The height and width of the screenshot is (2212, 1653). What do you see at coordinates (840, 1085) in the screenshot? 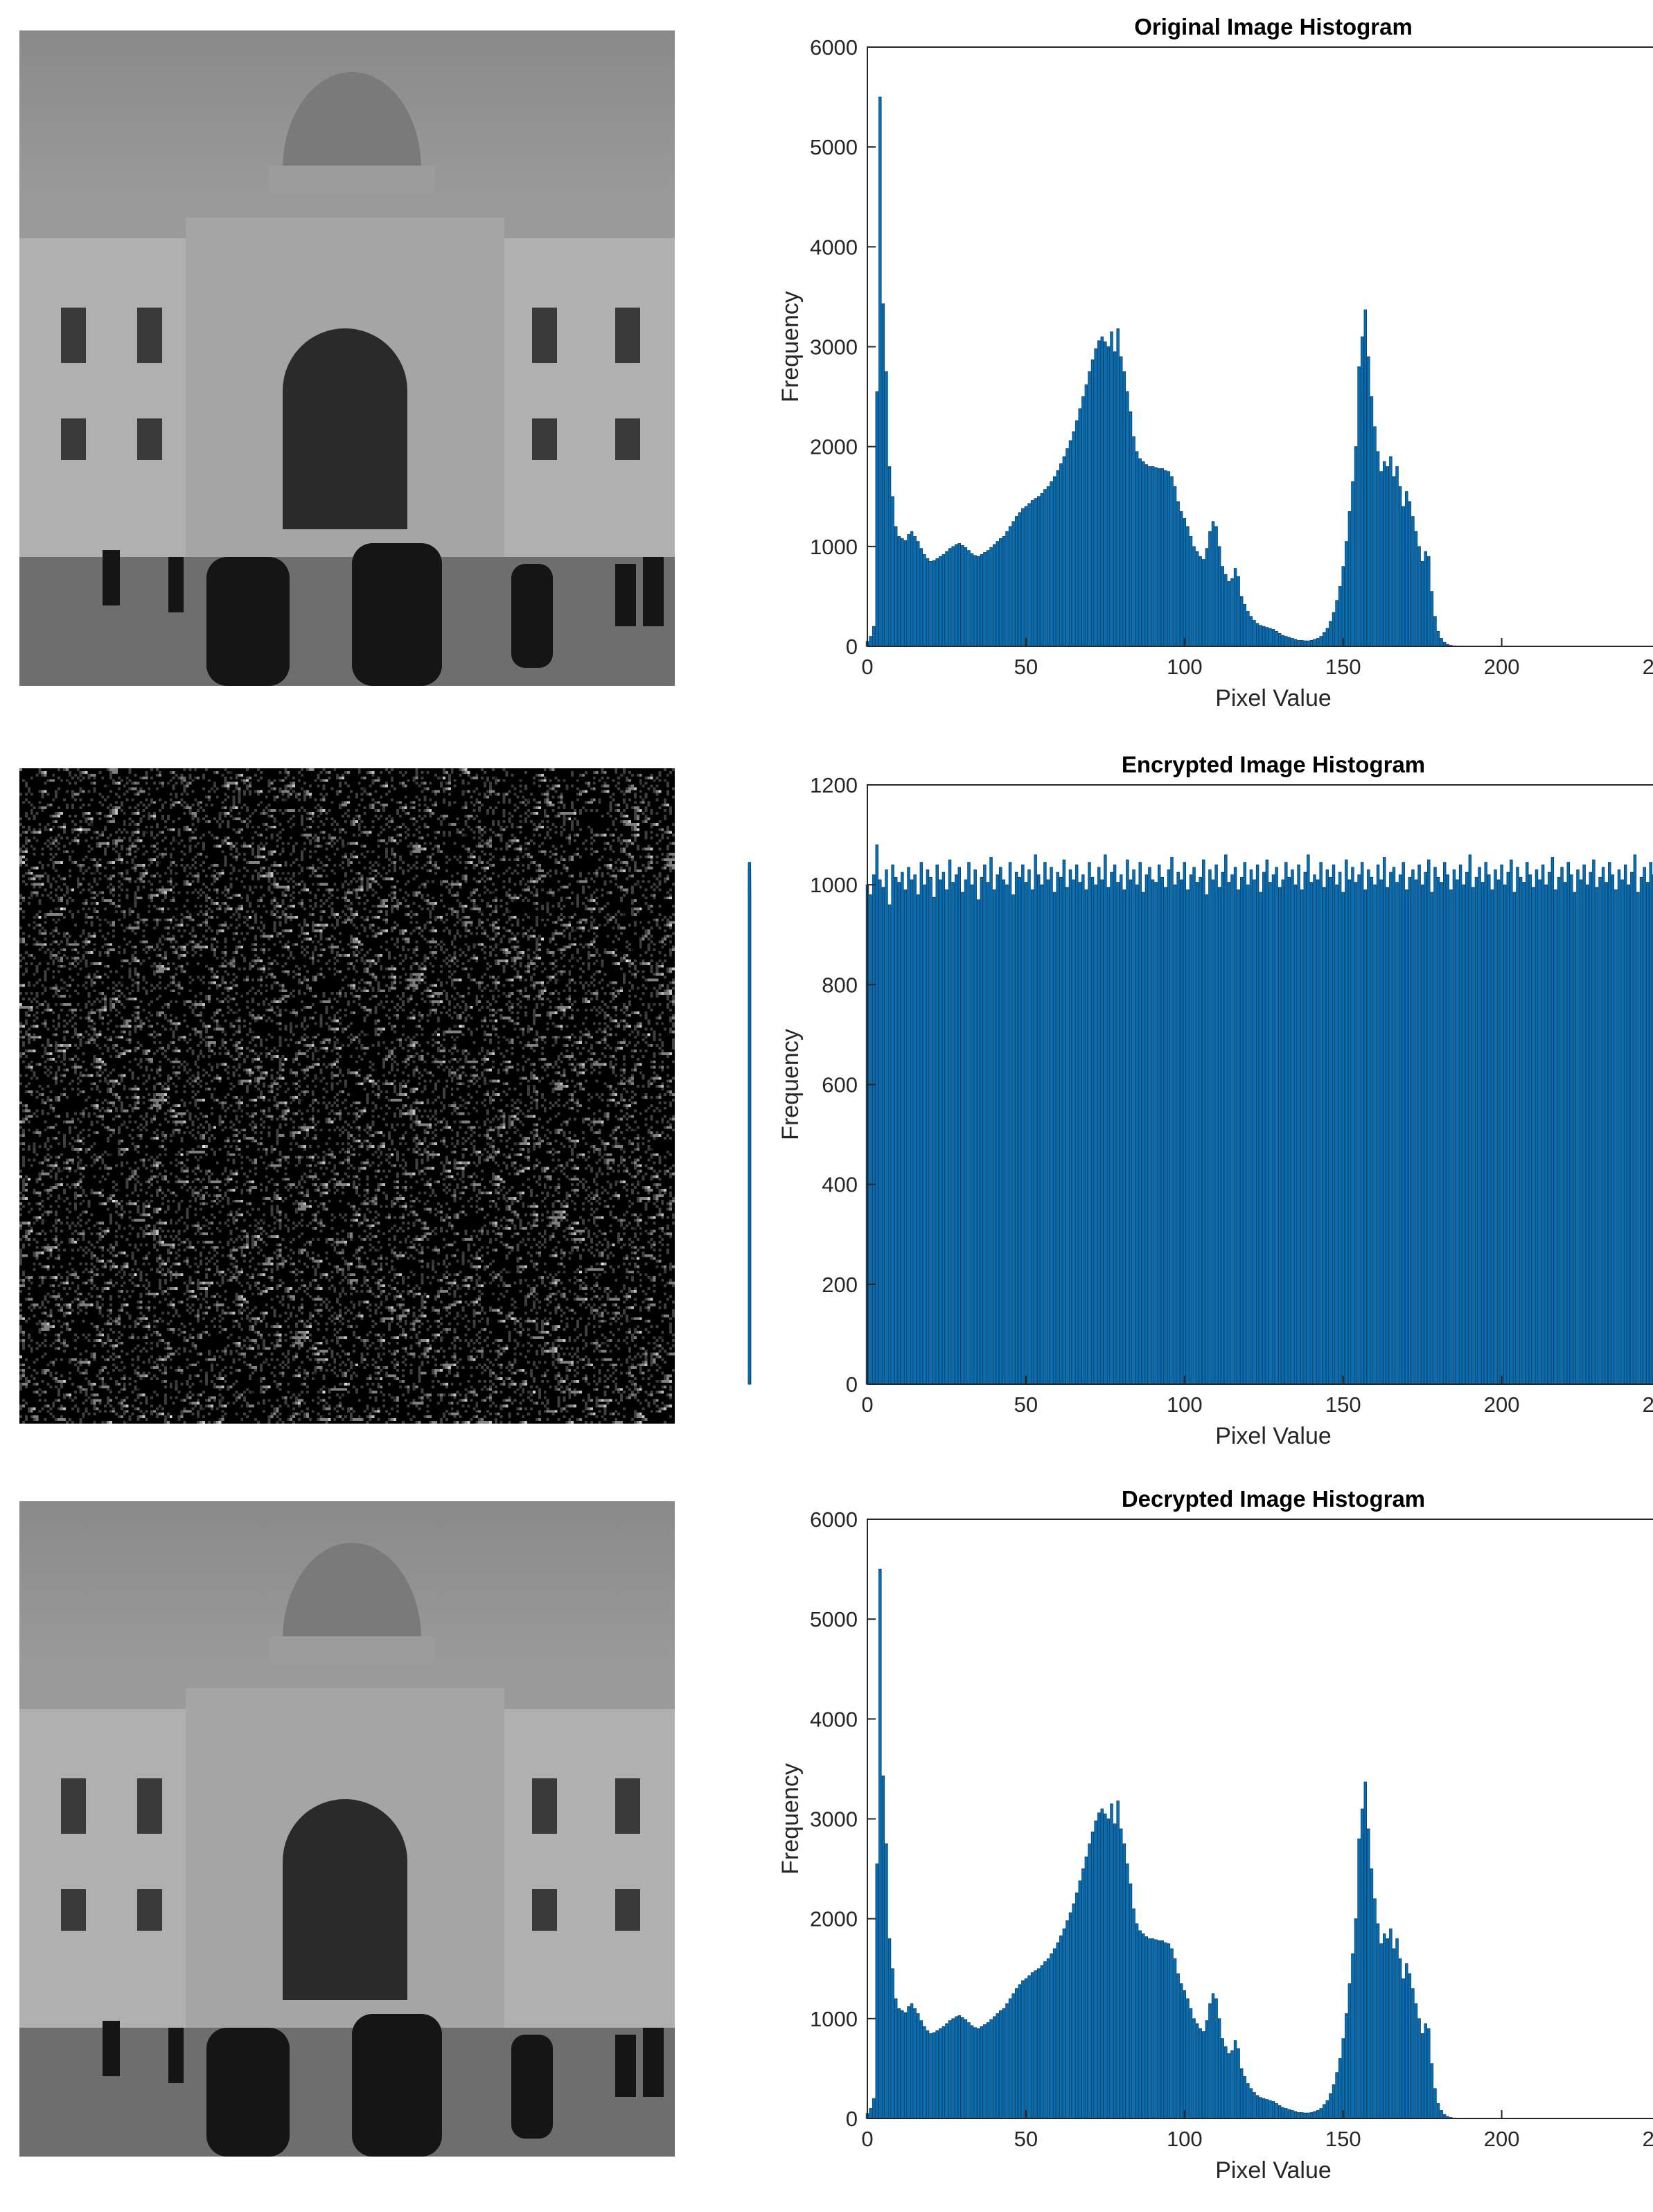
I see `y-tick-label: 600` at bounding box center [840, 1085].